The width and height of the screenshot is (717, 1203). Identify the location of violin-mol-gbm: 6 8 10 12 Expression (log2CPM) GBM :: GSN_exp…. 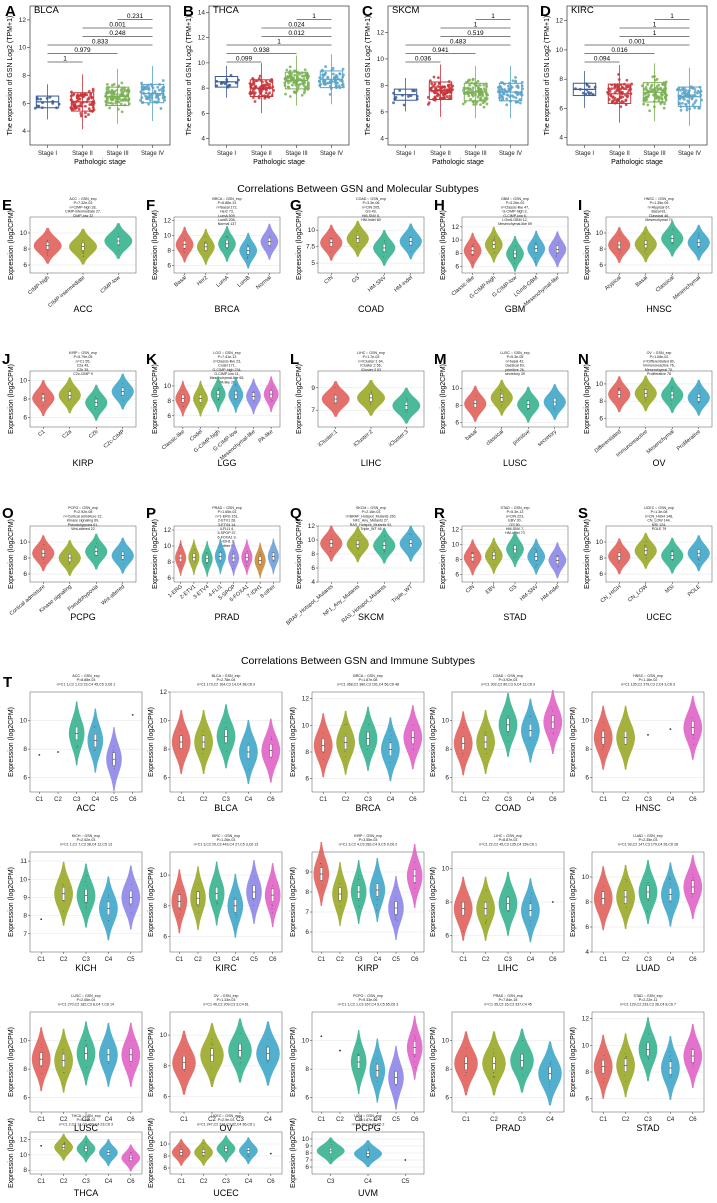
(504, 255).